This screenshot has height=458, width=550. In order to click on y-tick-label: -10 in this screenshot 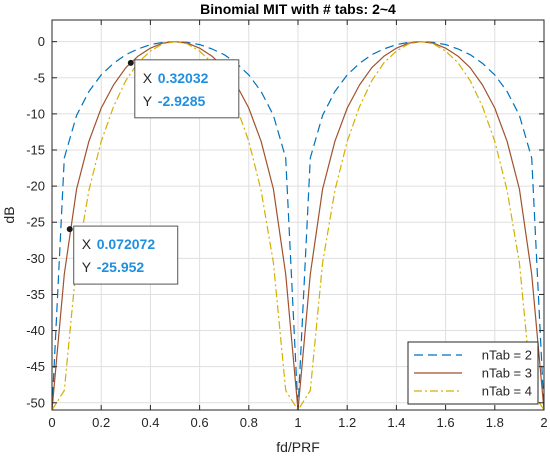, I will do `click(35, 113)`.